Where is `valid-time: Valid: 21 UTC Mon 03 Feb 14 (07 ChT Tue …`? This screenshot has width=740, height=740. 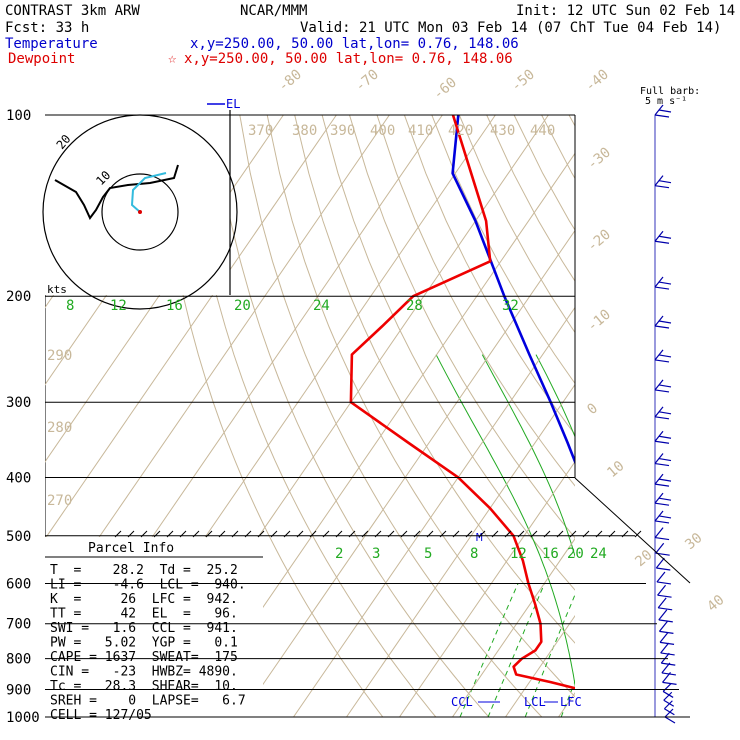
valid-time: Valid: 21 UTC Mon 03 Feb 14 (07 ChT Tue … is located at coordinates (510, 28).